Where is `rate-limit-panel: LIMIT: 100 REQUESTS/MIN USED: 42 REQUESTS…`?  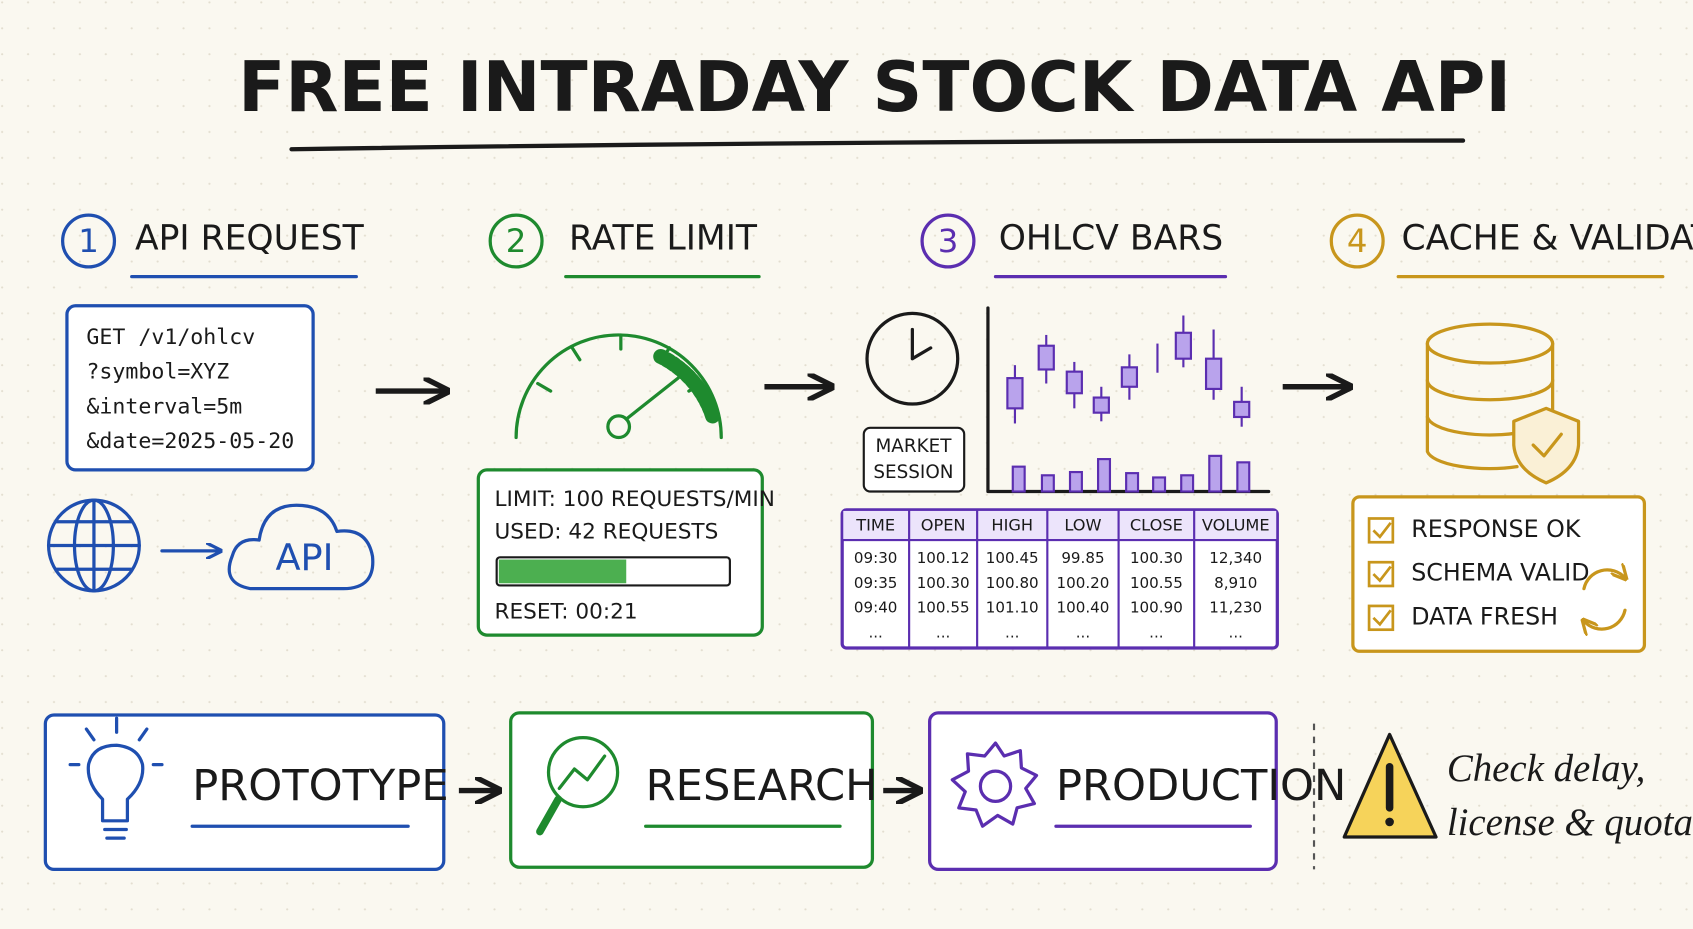
rate-limit-panel: LIMIT: 100 REQUESTS/MIN USED: 42 REQUESTS… is located at coordinates (652, 485).